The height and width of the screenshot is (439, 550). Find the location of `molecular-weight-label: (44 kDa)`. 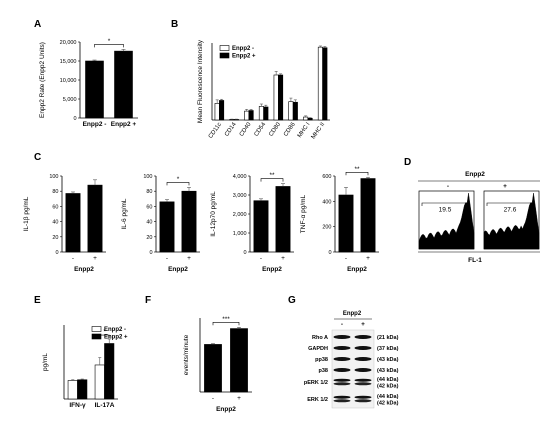

molecular-weight-label: (44 kDa) is located at coordinates (388, 380).